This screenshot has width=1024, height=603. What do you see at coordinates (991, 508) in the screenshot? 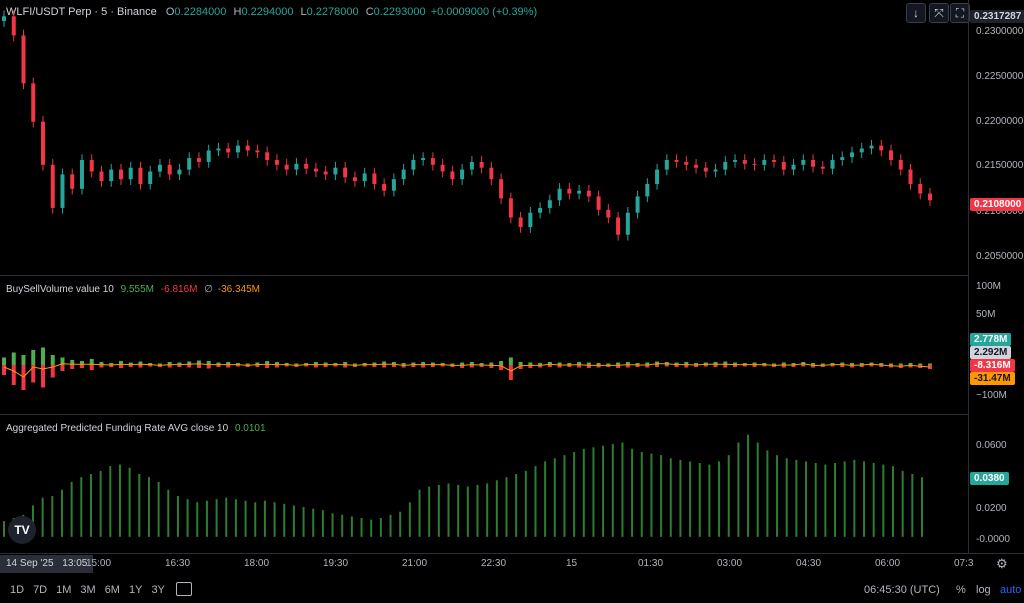
I see `funding-axis-label-2: 0.0200` at bounding box center [991, 508].